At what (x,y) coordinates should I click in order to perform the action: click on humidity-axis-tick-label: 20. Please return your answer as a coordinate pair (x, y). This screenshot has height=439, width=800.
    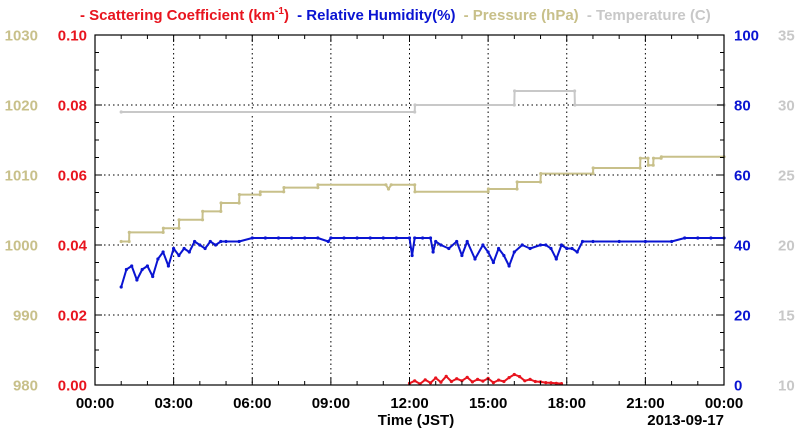
    Looking at the image, I should click on (742, 316).